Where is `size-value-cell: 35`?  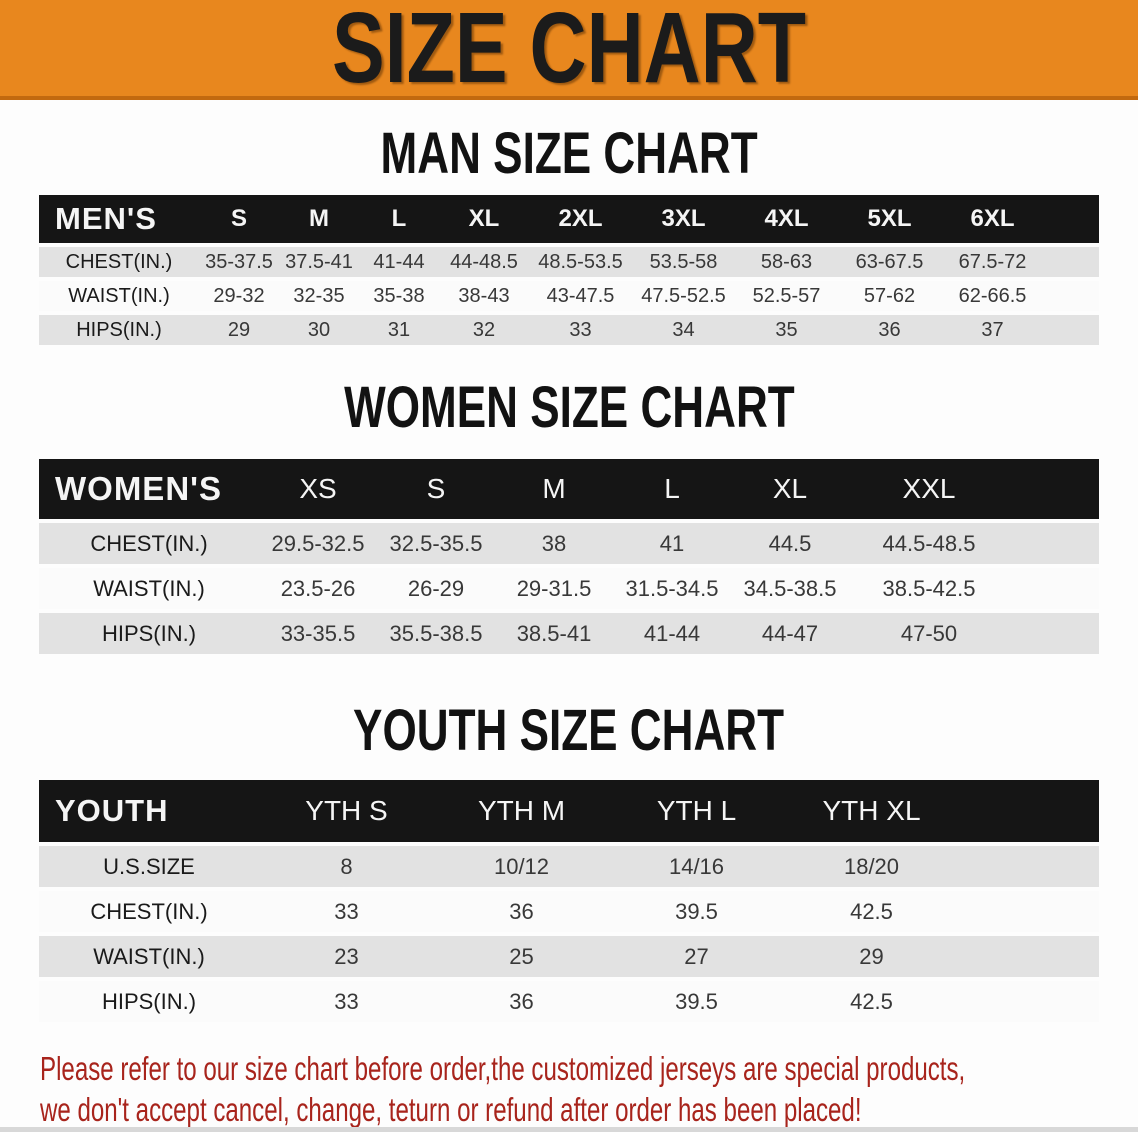 size-value-cell: 35 is located at coordinates (786, 328).